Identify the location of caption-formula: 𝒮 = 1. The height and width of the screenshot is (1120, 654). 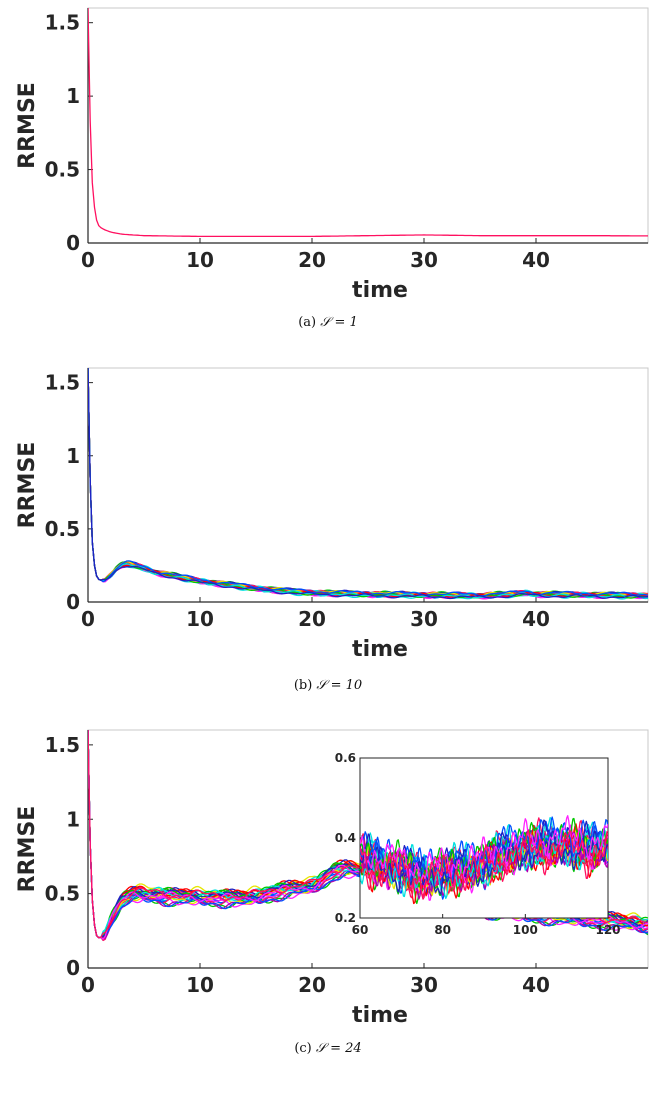
(339, 322).